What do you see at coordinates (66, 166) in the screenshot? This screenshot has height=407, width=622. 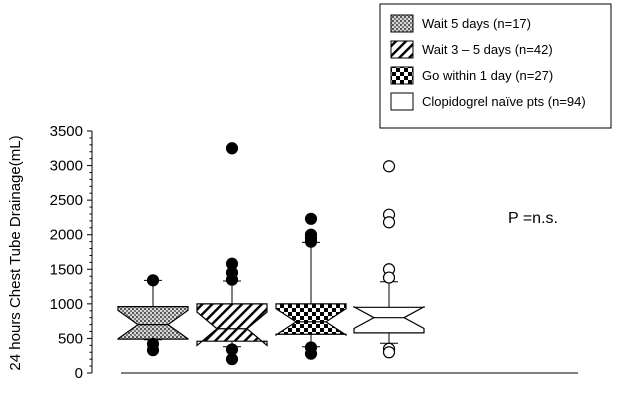 I see `y-tick-label: 3000` at bounding box center [66, 166].